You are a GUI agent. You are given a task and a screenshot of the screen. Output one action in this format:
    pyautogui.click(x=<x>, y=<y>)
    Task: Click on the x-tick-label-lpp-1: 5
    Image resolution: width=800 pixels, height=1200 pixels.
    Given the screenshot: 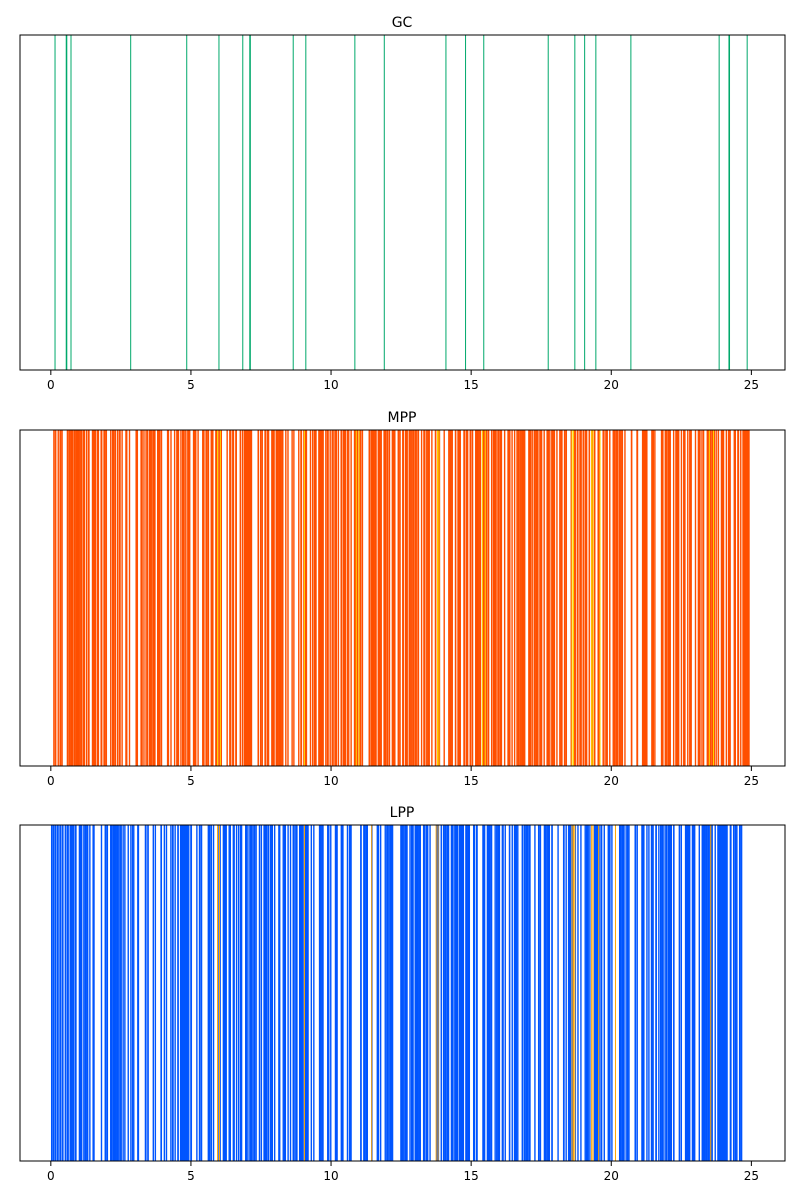 What is the action you would take?
    pyautogui.click(x=191, y=1176)
    